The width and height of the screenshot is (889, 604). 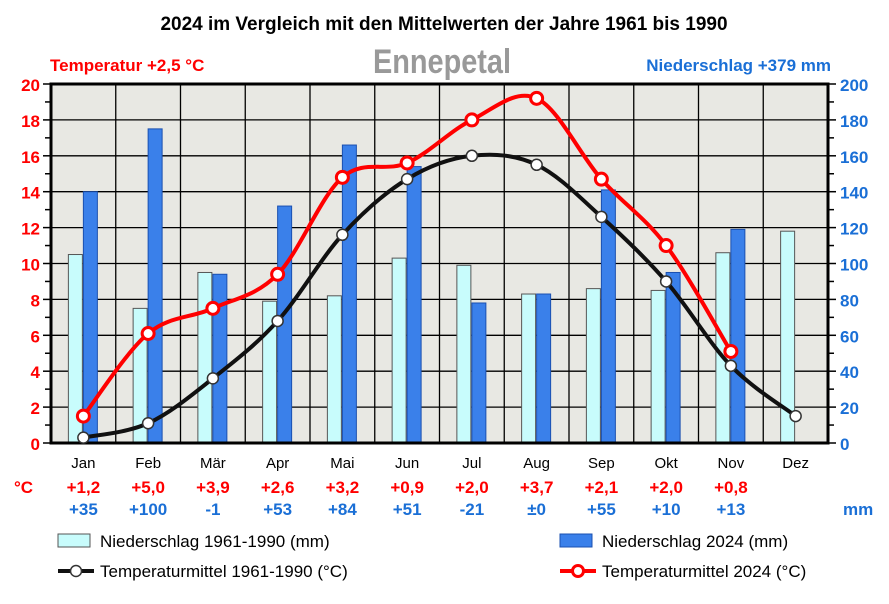 I want to click on y-right-tick-label: 100, so click(x=854, y=265).